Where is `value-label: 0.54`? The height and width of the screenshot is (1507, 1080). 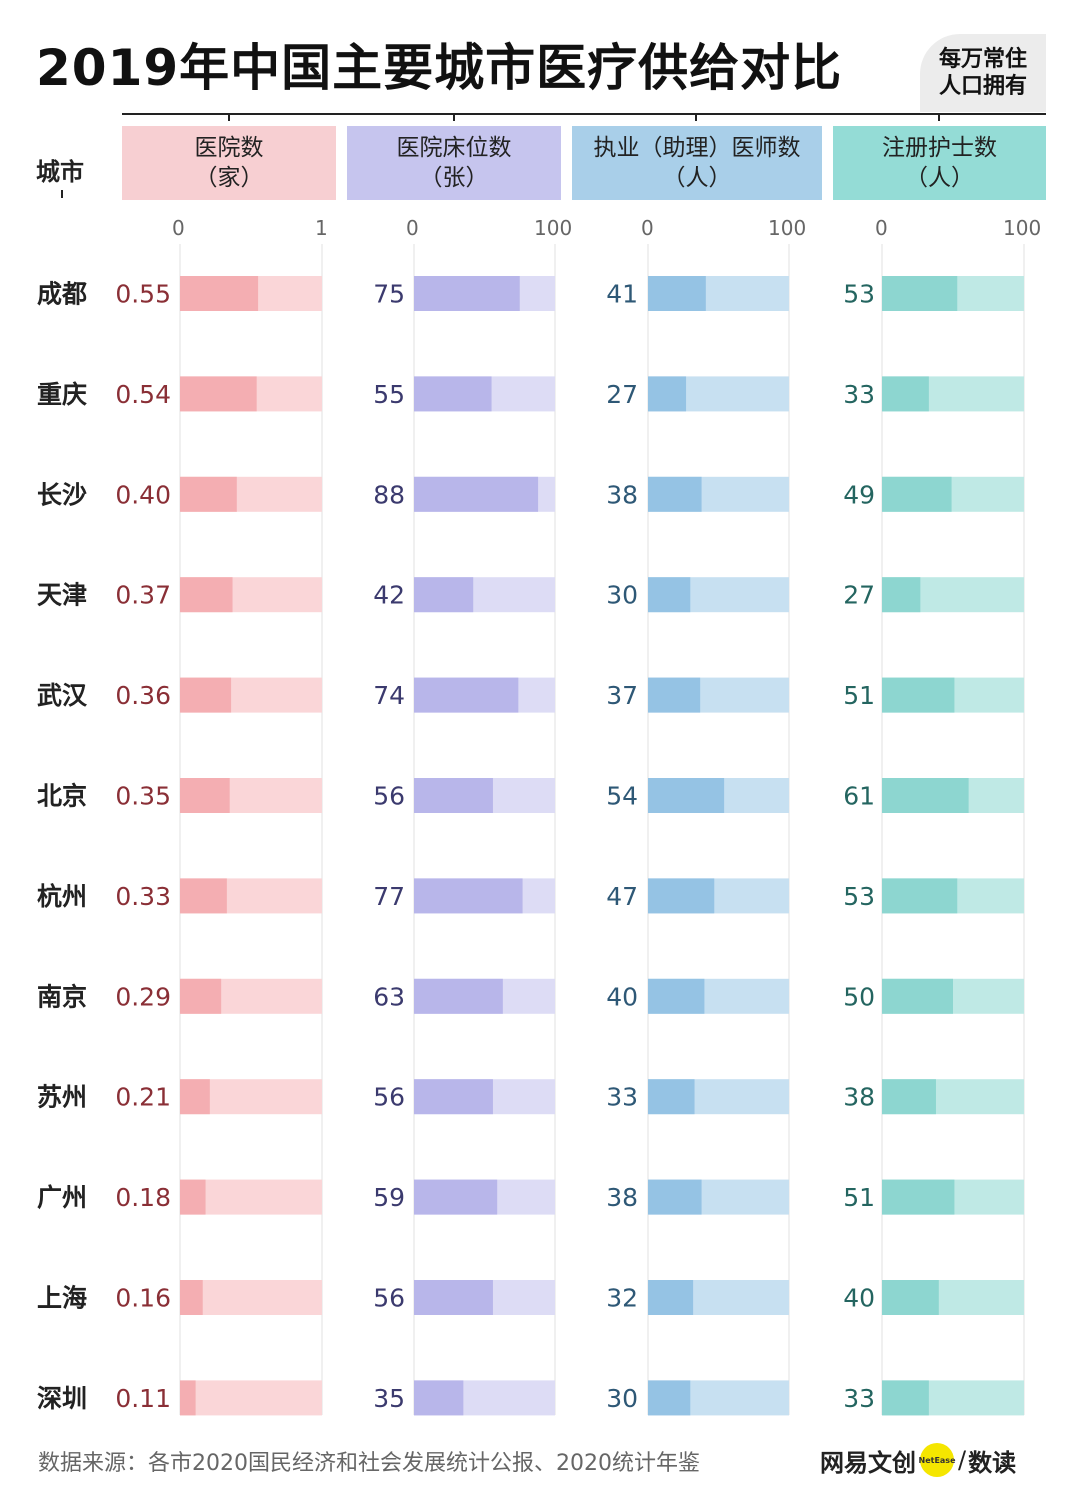 value-label: 0.54 is located at coordinates (143, 394).